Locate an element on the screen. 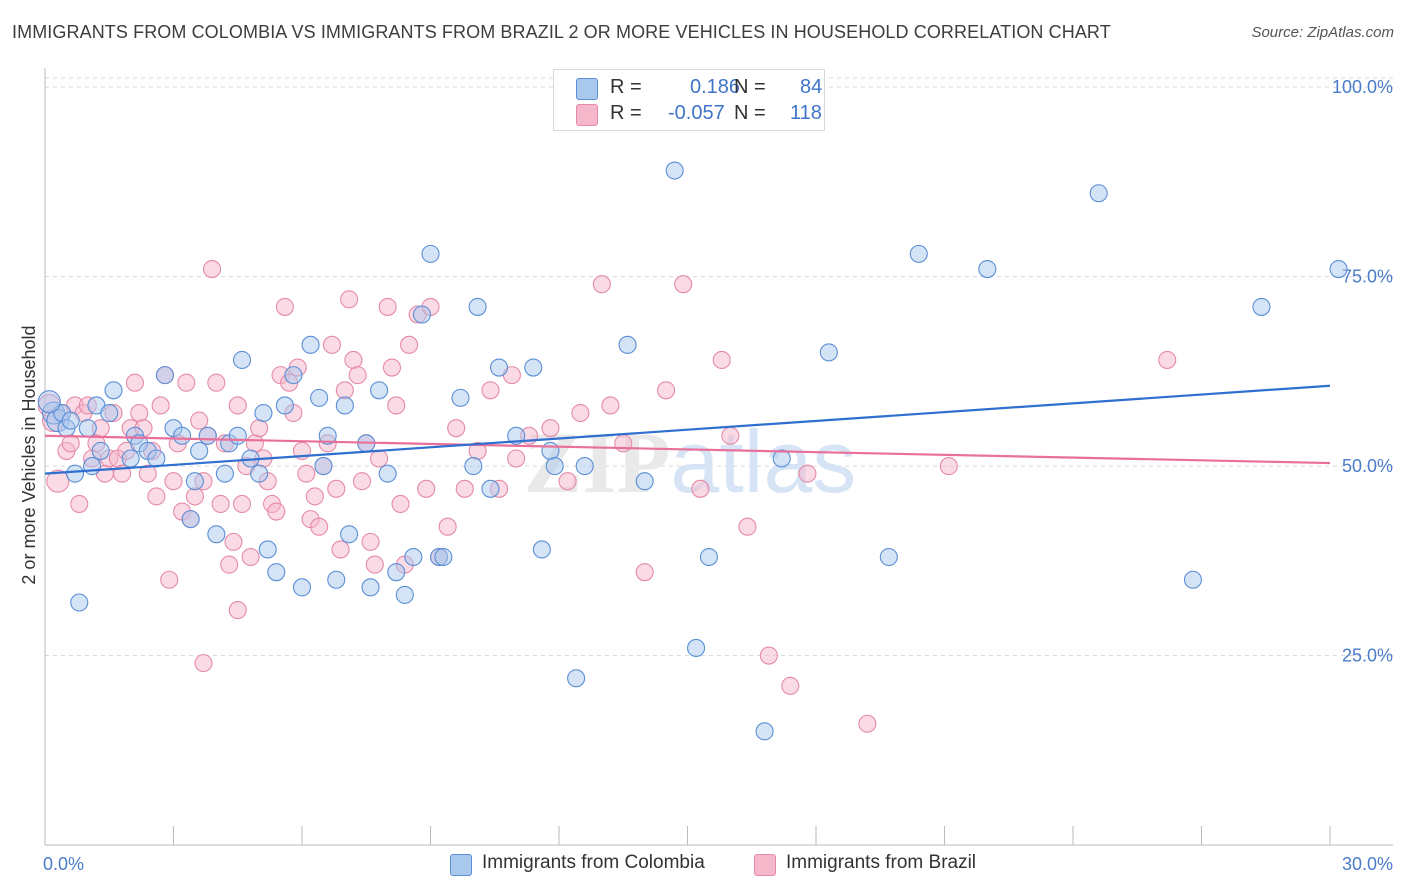  series-legend-brazil-label: Immigrants from Brazil is located at coordinates (881, 862).